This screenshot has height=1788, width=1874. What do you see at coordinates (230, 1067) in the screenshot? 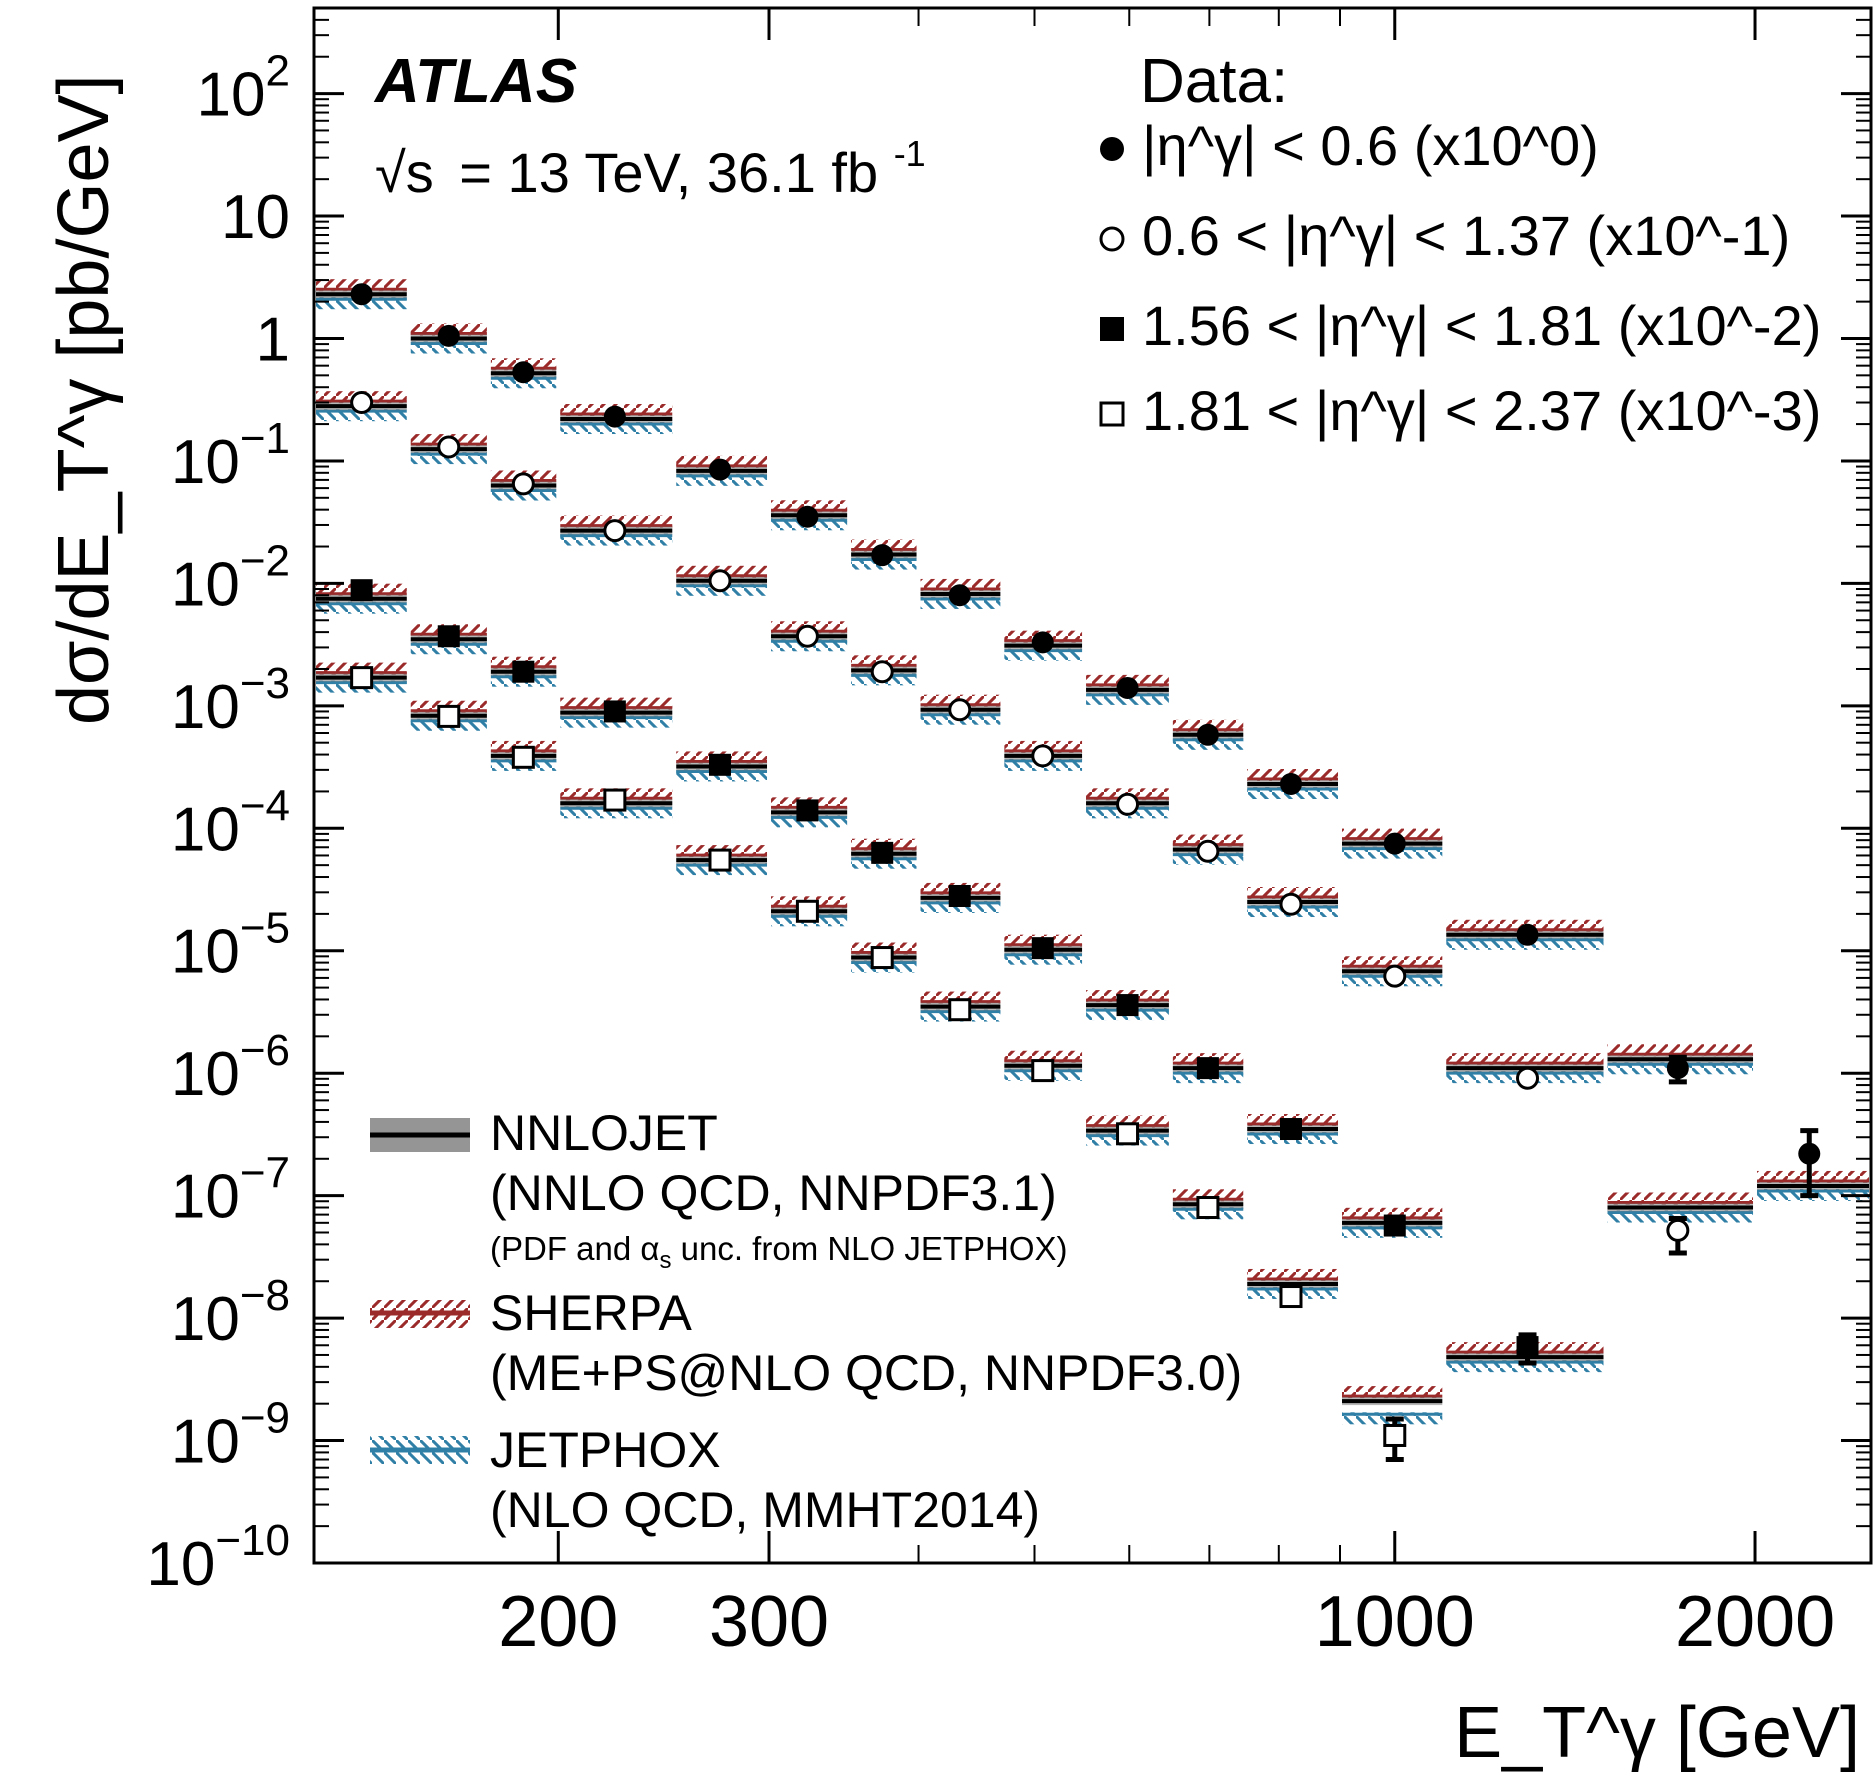
I see `y-tick-label: 10⁻⁶` at bounding box center [230, 1067].